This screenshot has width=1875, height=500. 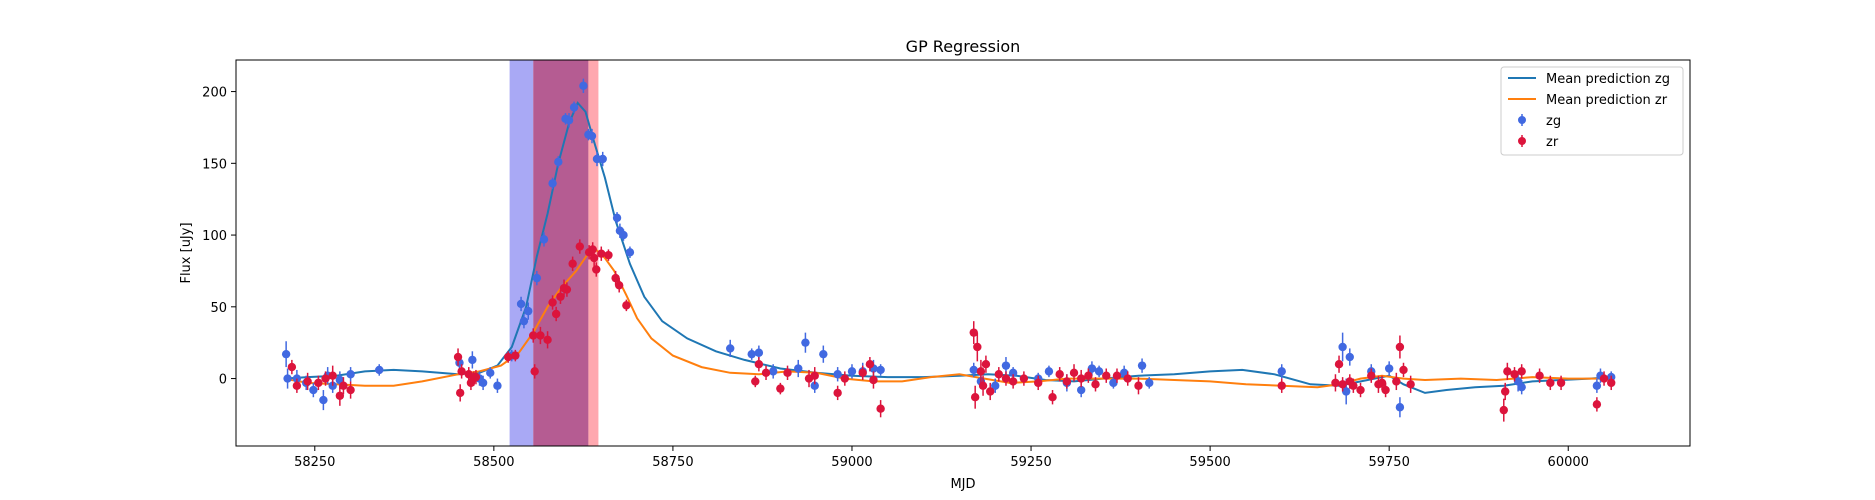 What do you see at coordinates (218, 308) in the screenshot?
I see `y-tick-label: 50` at bounding box center [218, 308].